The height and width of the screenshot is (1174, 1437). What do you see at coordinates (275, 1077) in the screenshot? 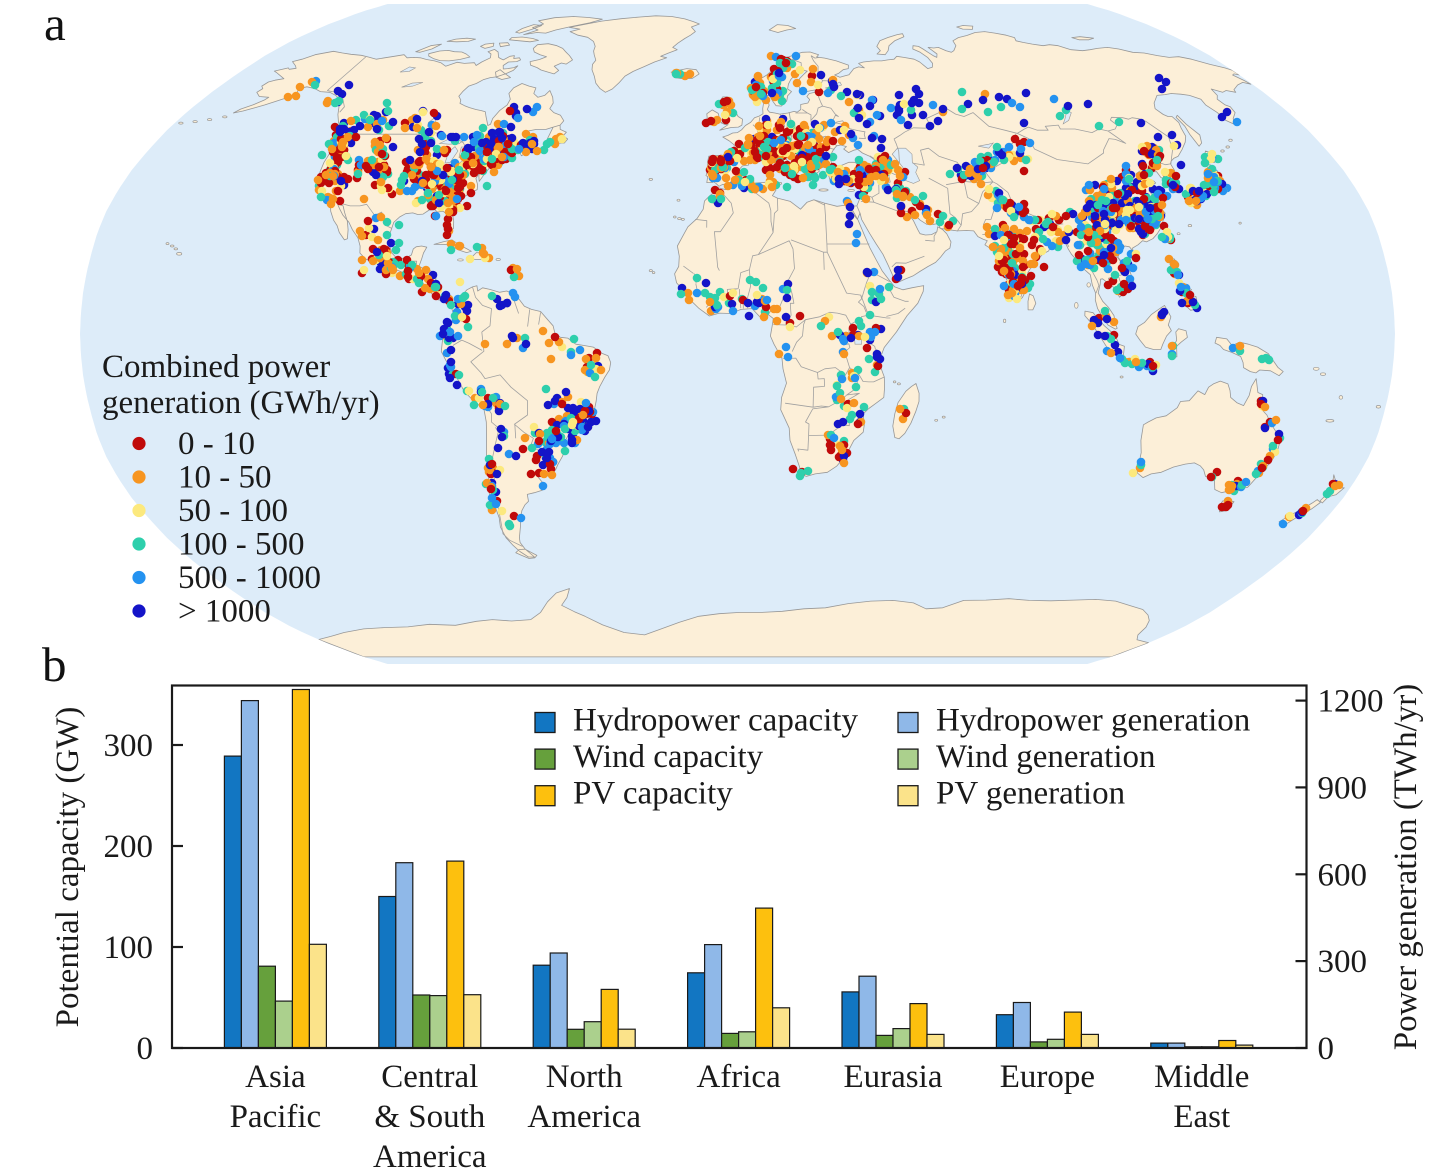
I see `svg-text: Asia` at bounding box center [275, 1077].